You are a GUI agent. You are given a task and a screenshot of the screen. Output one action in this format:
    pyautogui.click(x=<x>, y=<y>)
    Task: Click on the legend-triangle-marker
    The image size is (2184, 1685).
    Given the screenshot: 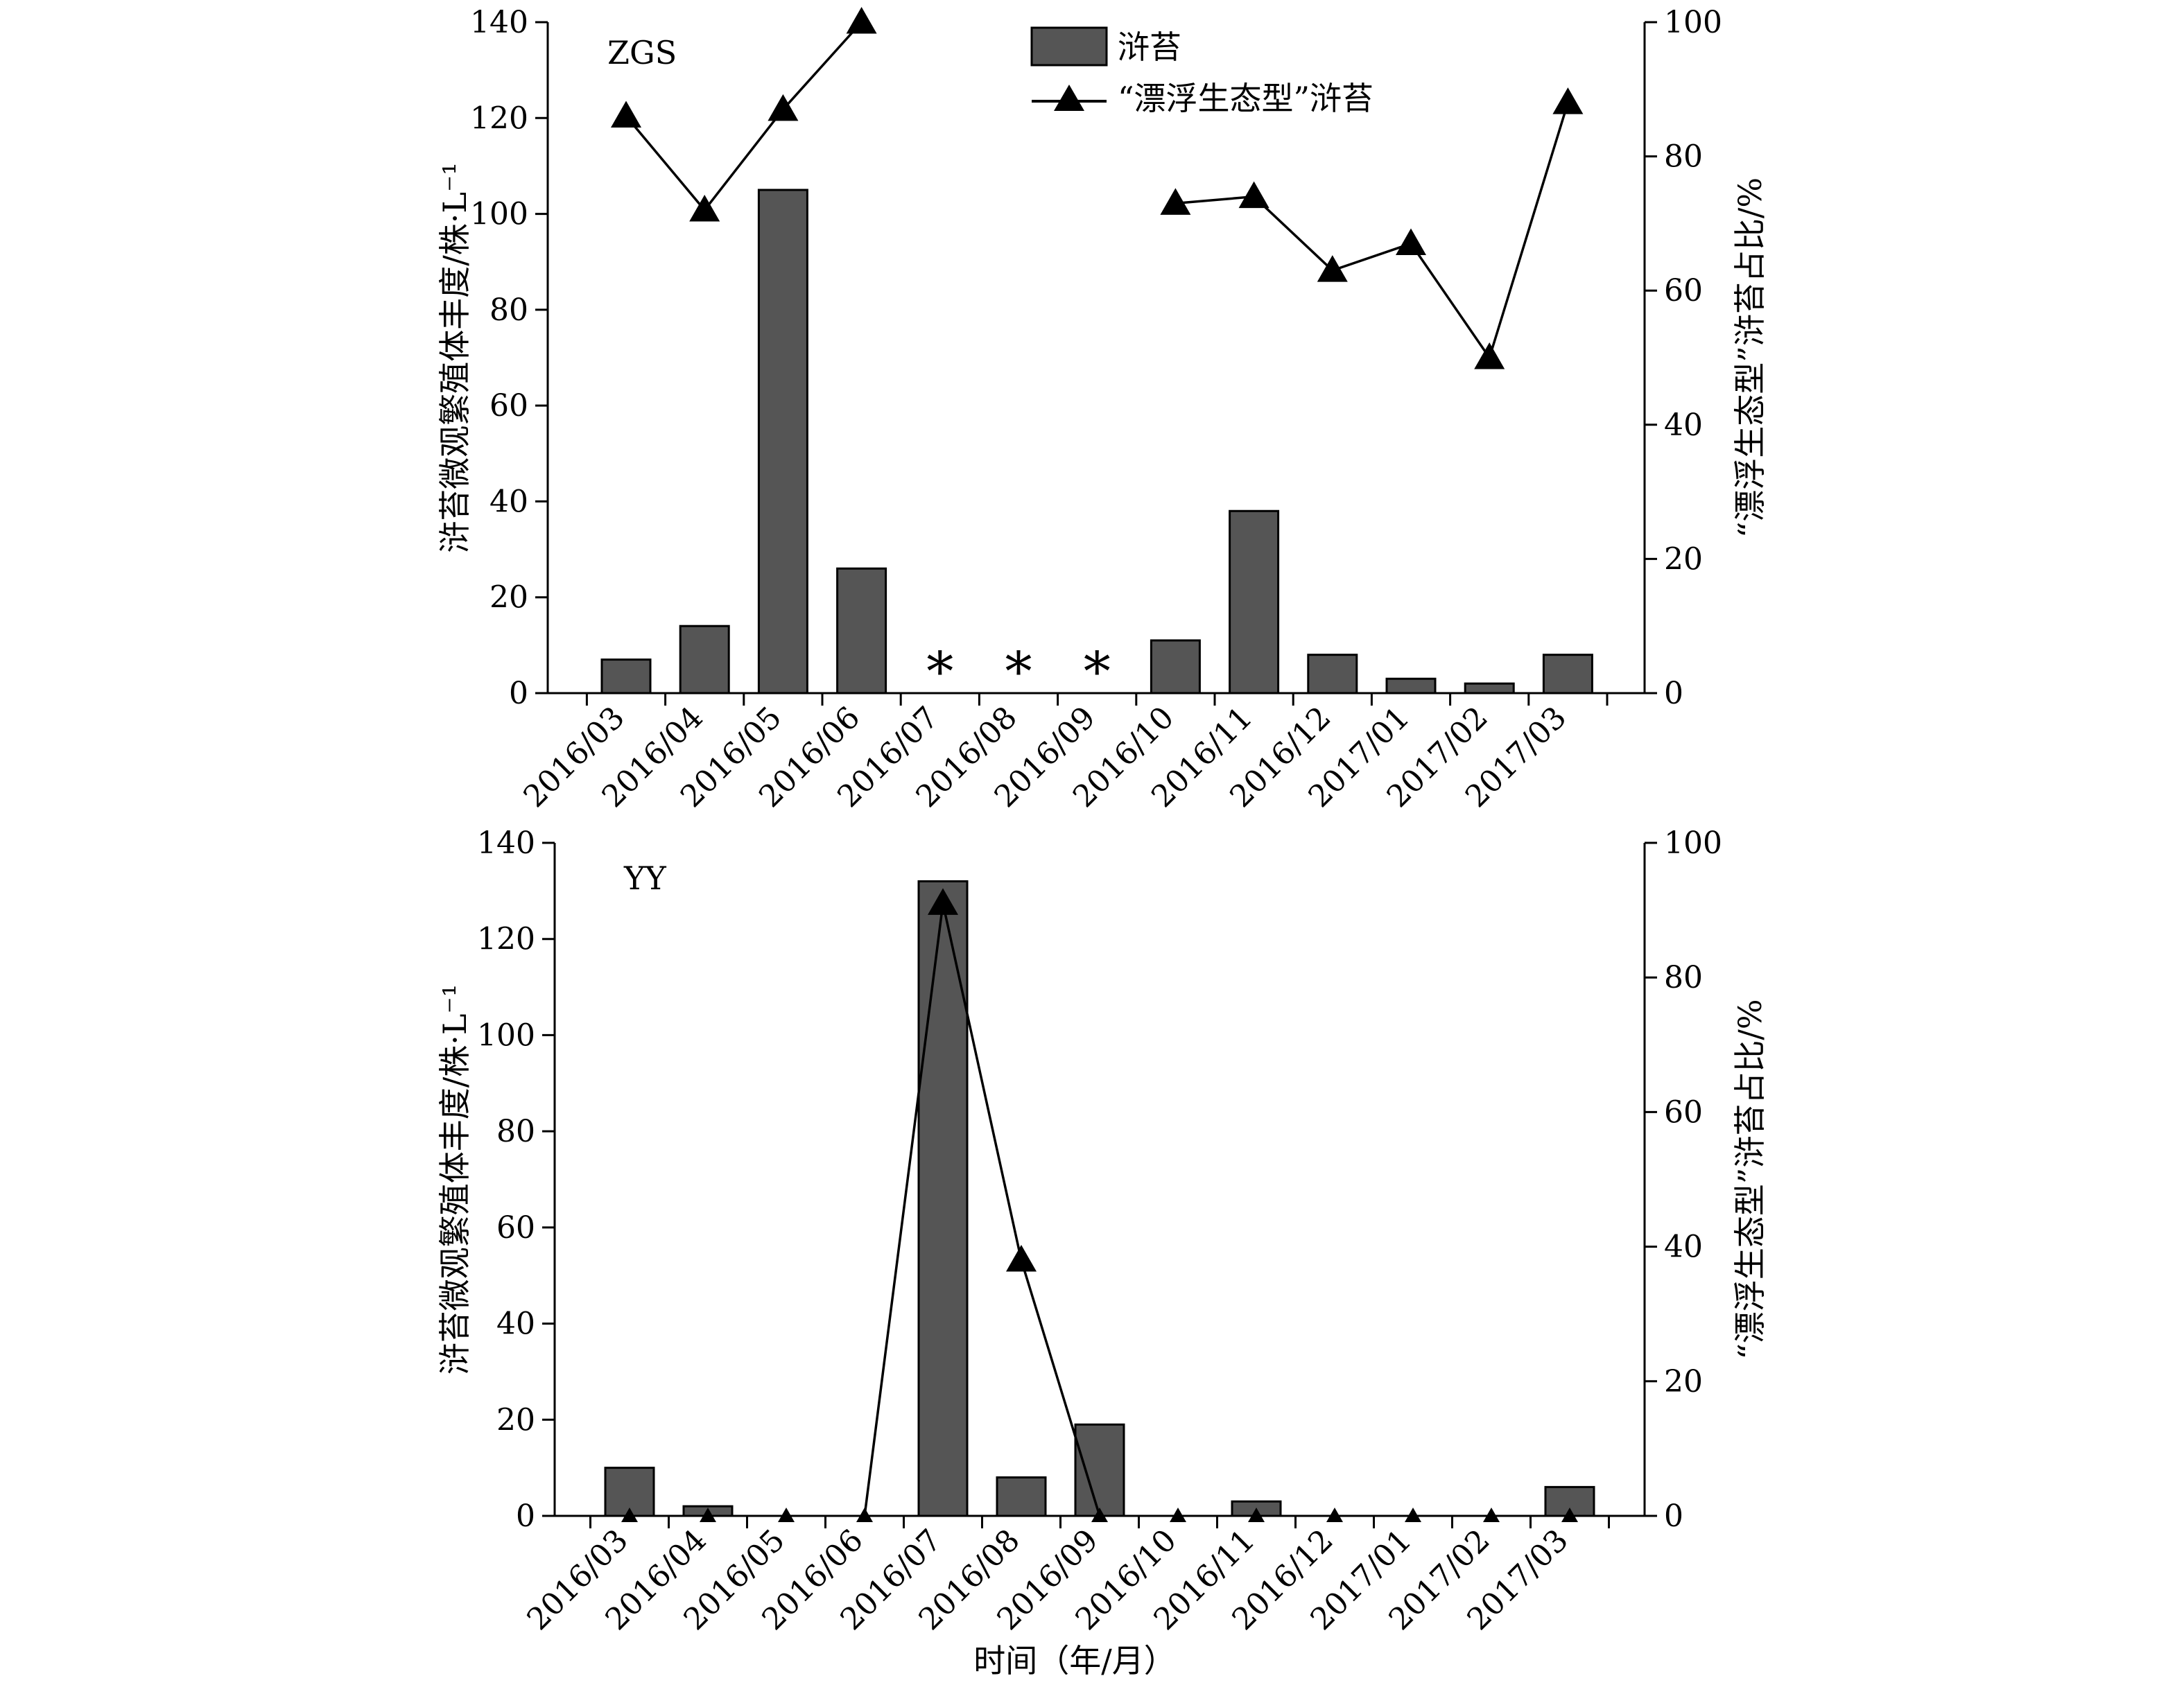 What is the action you would take?
    pyautogui.click(x=1069, y=98)
    